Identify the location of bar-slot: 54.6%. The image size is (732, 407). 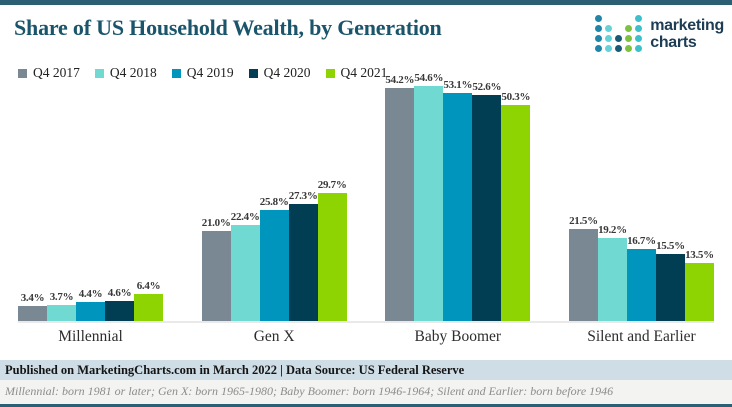
(428, 196).